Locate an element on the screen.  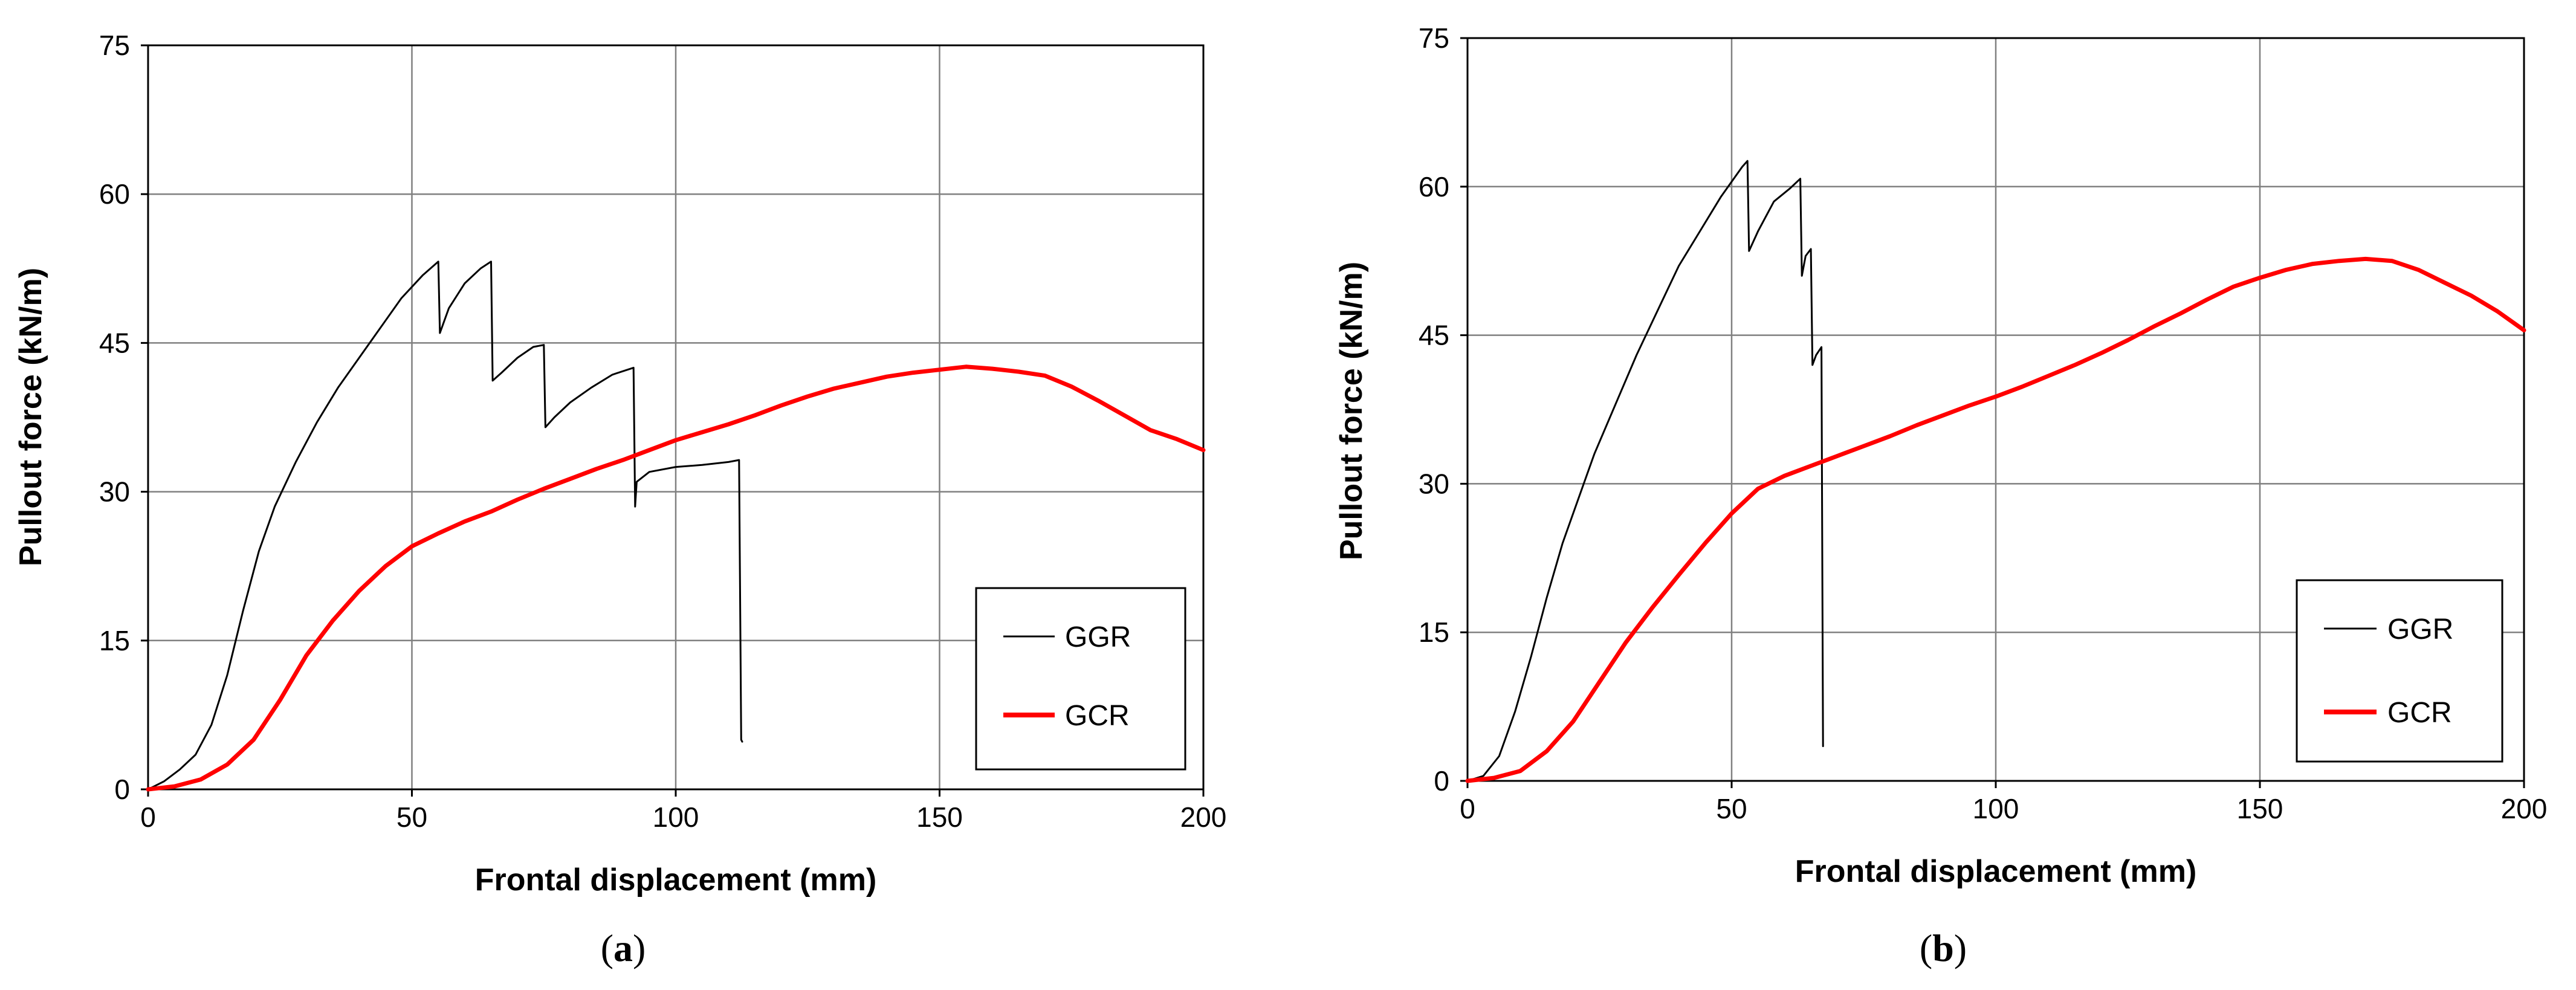
panel-letter: a is located at coordinates (623, 948).